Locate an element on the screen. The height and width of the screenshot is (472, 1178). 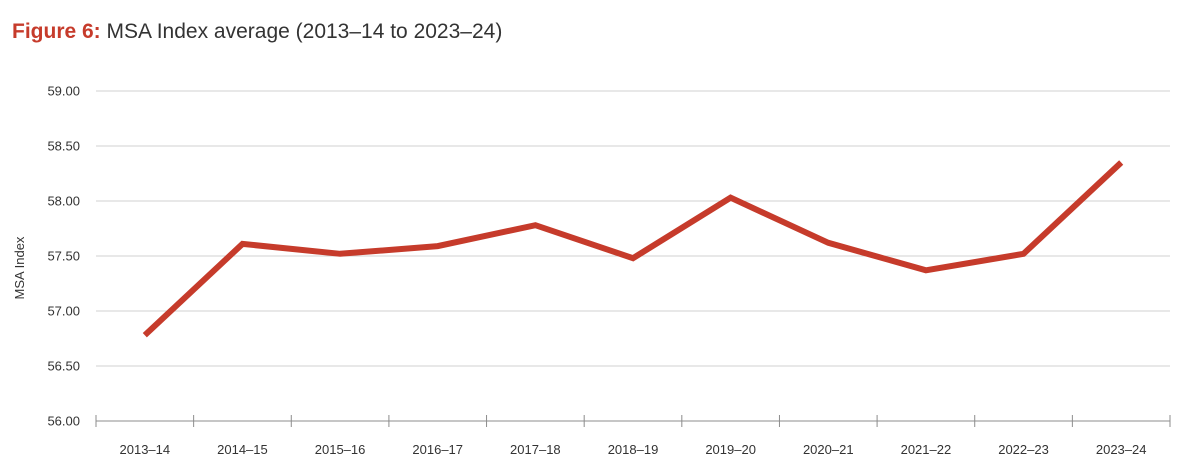
x-tick-label: 2017–18 is located at coordinates (535, 449).